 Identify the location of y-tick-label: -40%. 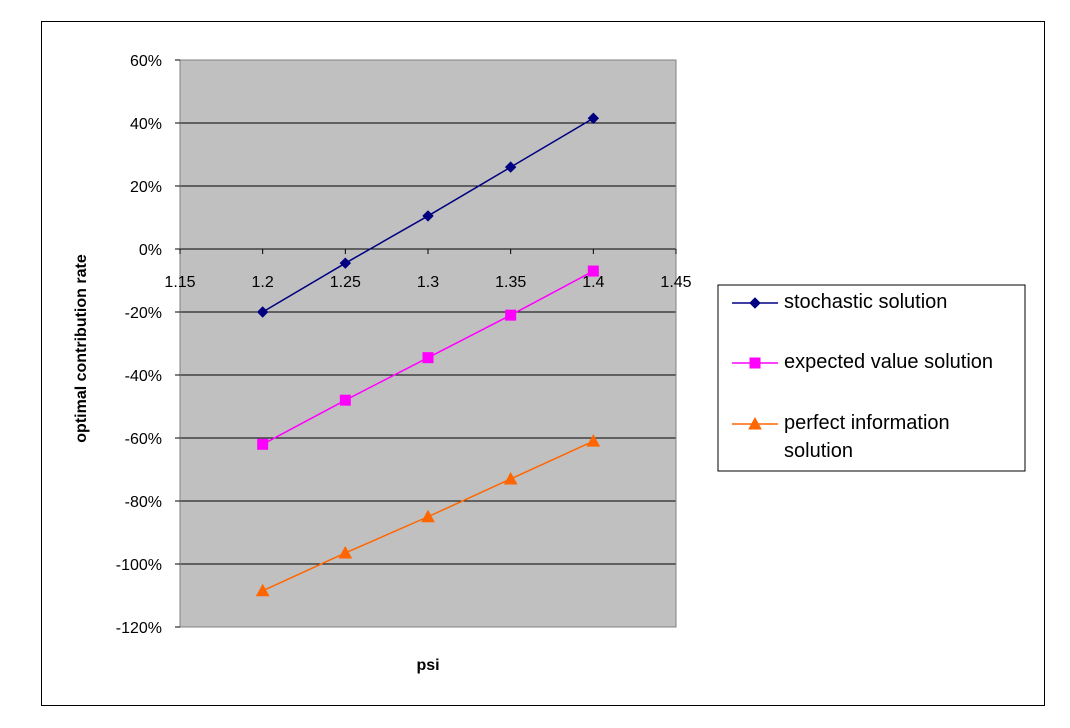
(143, 376).